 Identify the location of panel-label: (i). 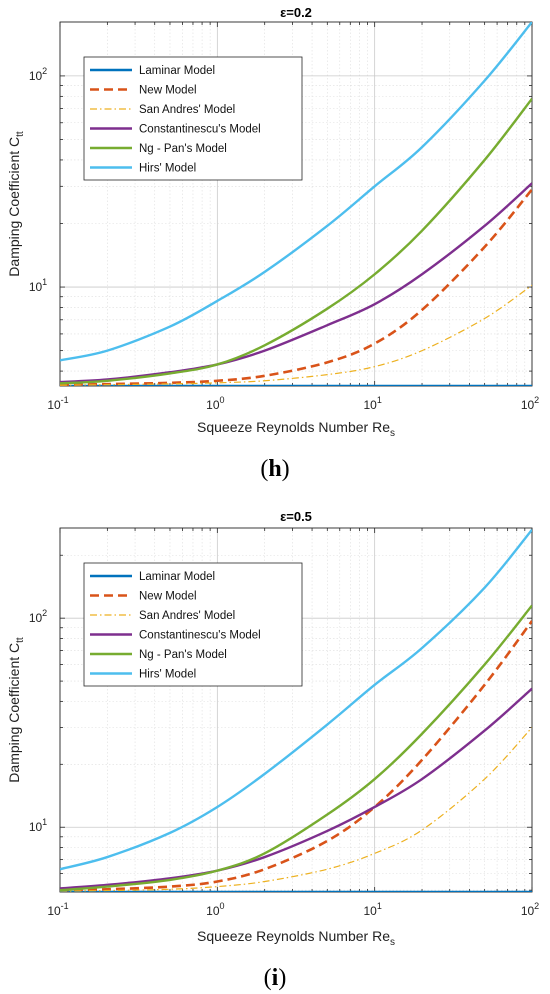
(275, 978).